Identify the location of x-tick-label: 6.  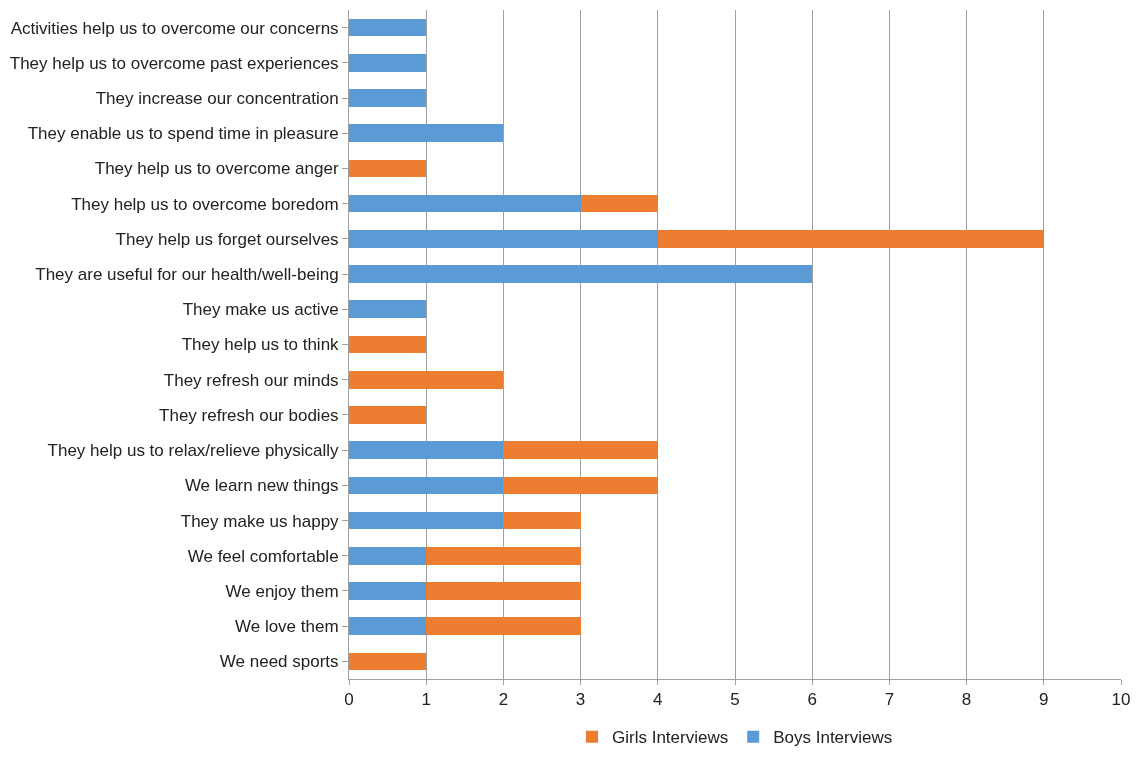
(812, 700).